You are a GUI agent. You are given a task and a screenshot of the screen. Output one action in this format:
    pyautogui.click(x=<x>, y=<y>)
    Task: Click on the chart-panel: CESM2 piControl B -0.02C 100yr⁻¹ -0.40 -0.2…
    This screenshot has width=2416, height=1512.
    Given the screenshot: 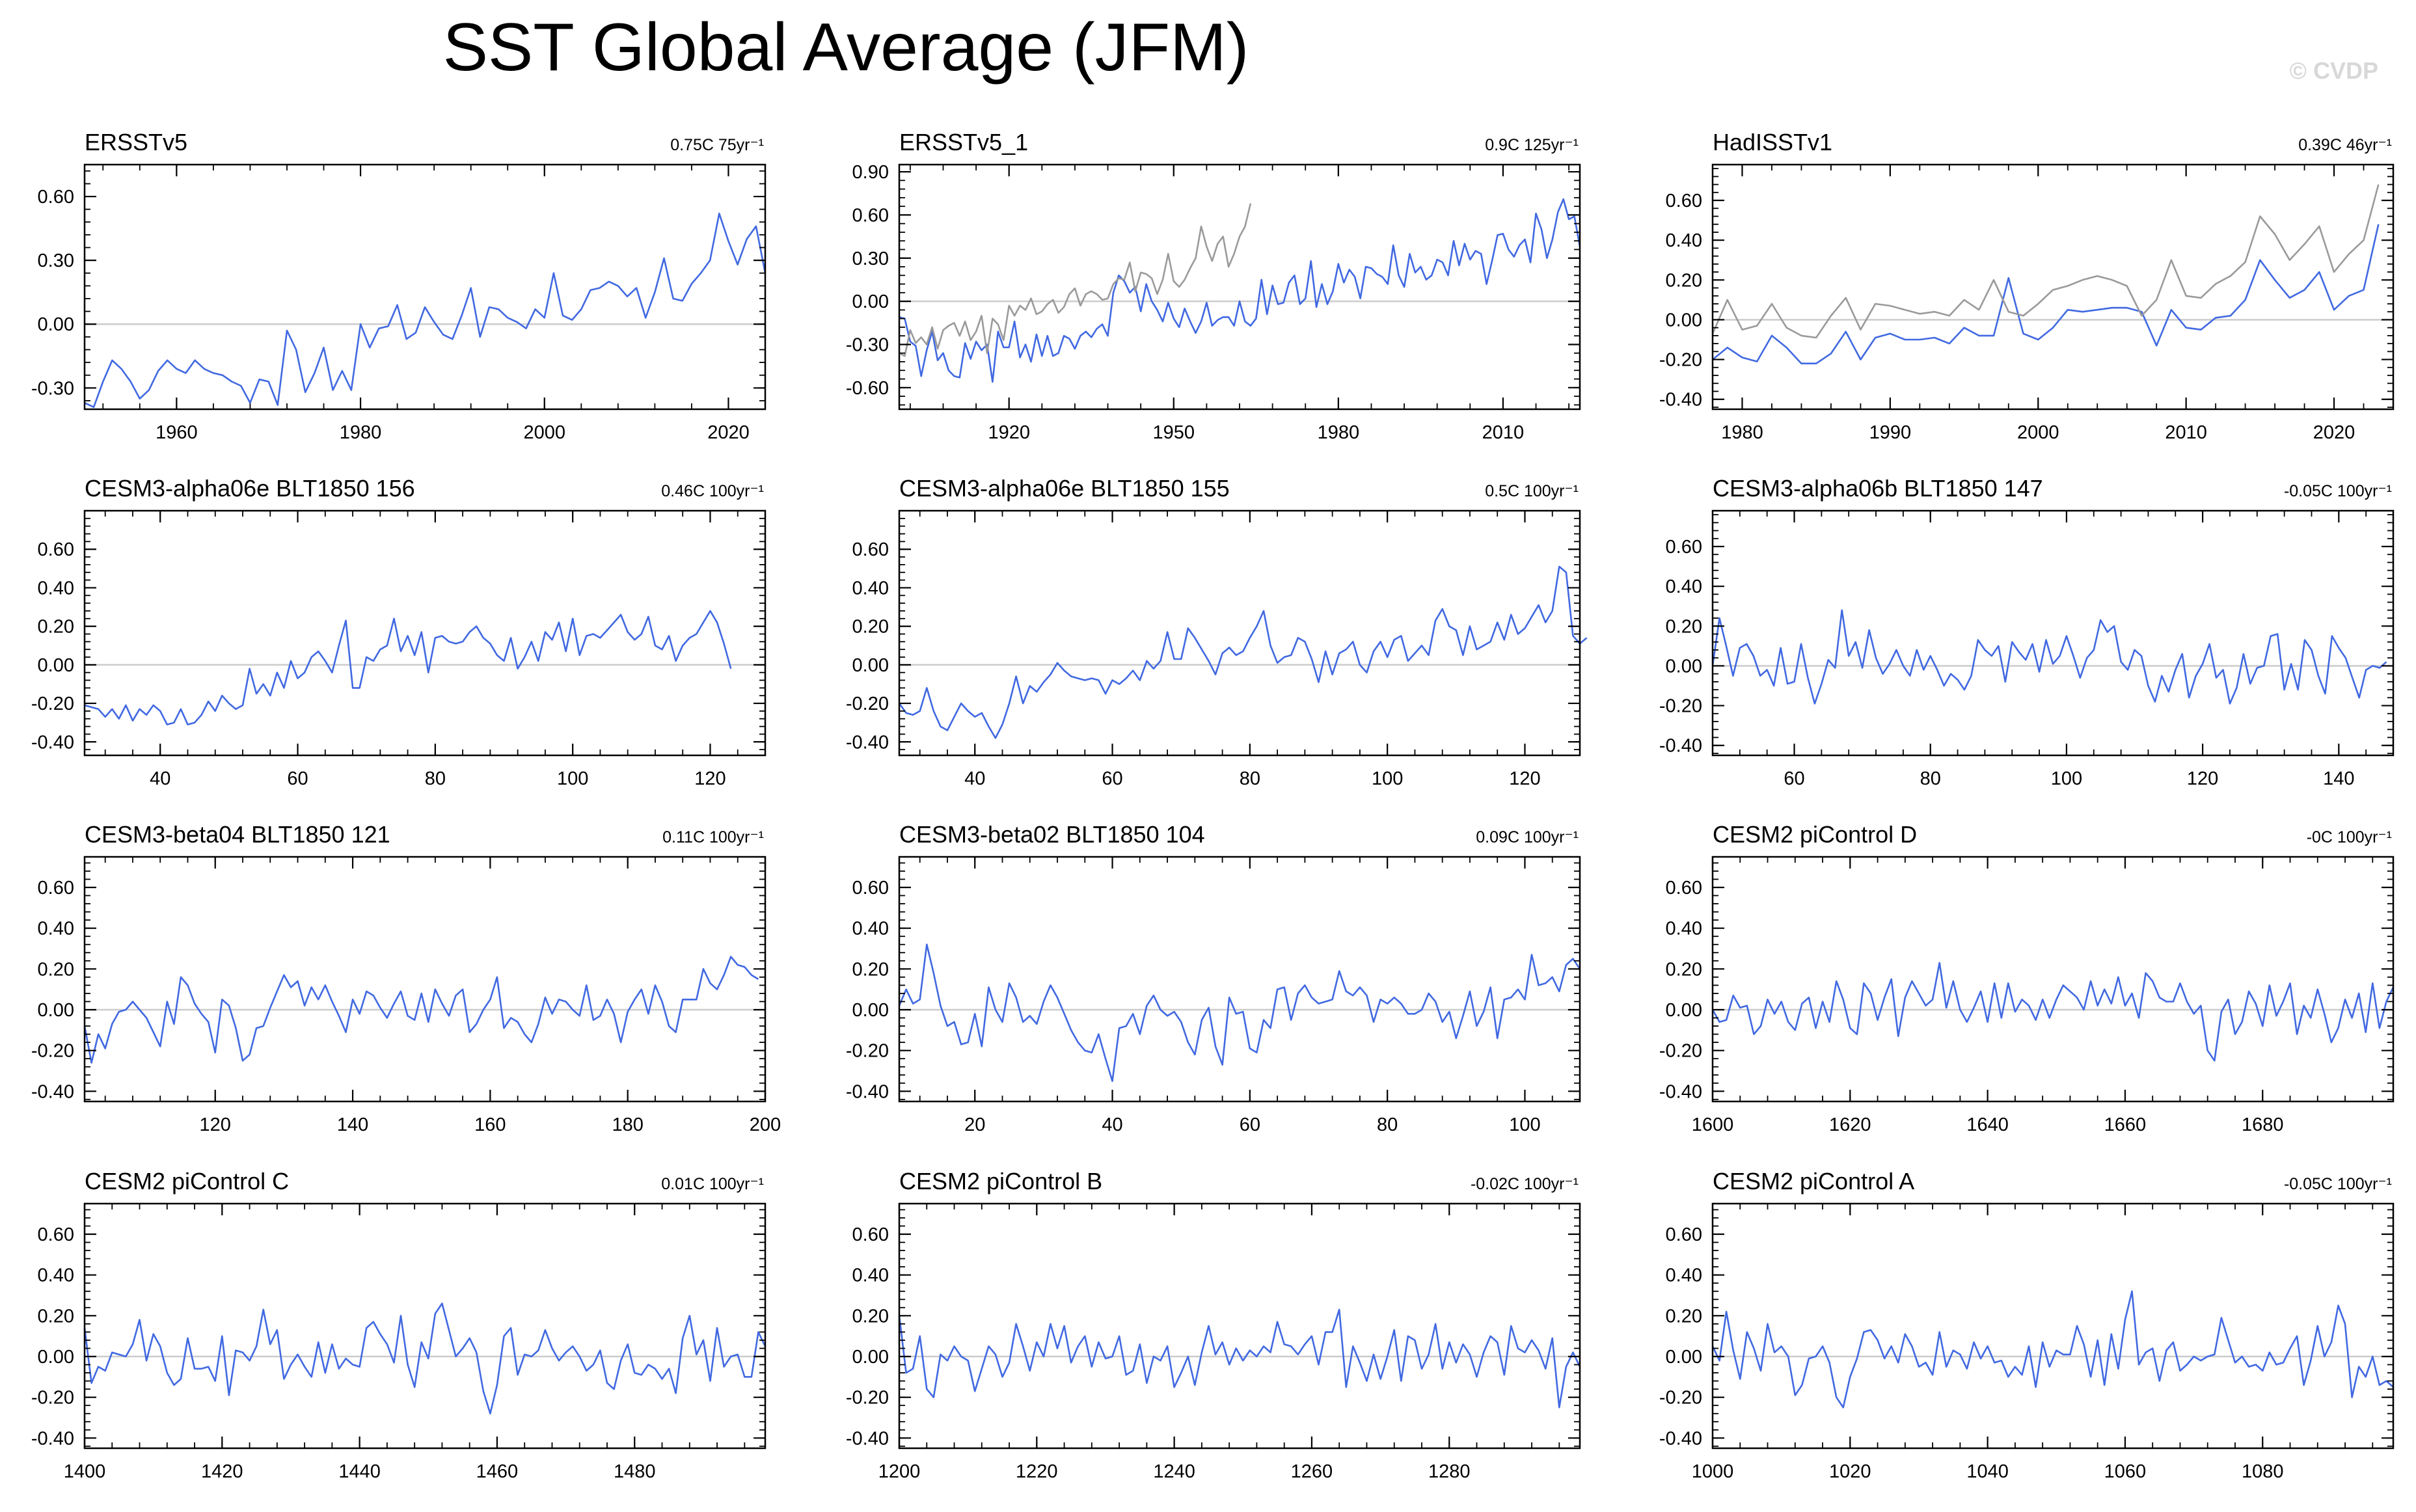 What is the action you would take?
    pyautogui.click(x=1213, y=1325)
    